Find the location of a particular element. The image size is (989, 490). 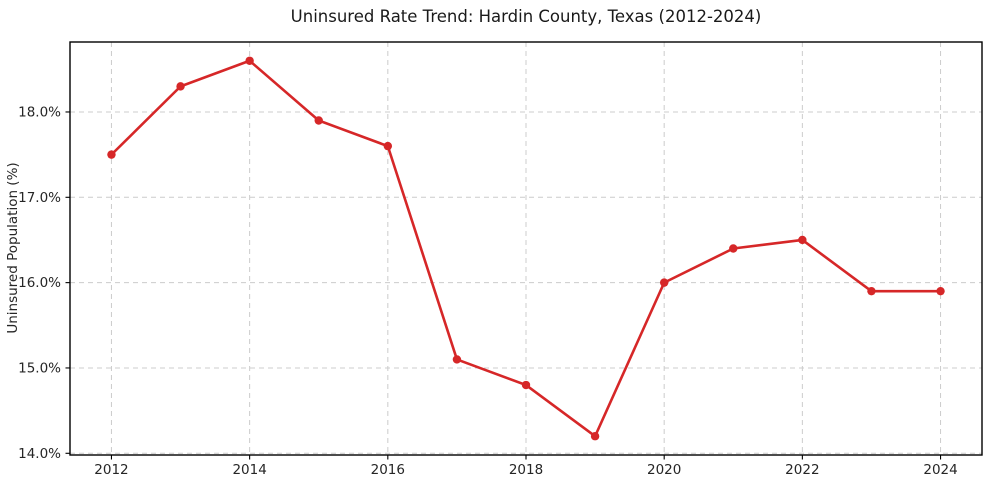

data-point-2013 is located at coordinates (180, 86).